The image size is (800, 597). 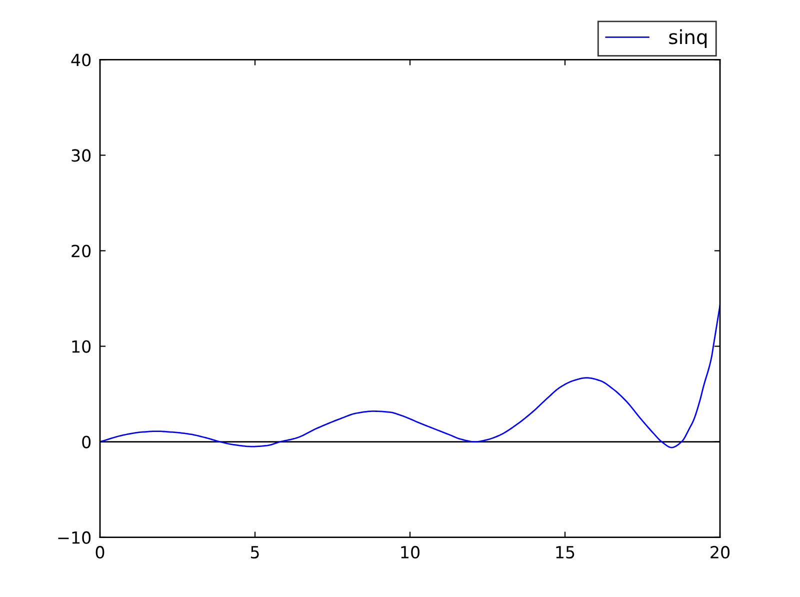 I want to click on y-tick-label: 20, so click(x=81, y=251).